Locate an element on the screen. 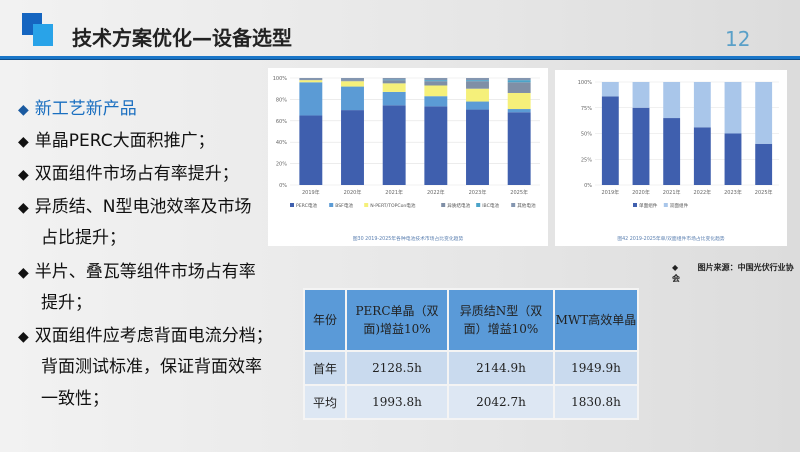 This screenshot has height=452, width=800. header-divider is located at coordinates (400, 58).